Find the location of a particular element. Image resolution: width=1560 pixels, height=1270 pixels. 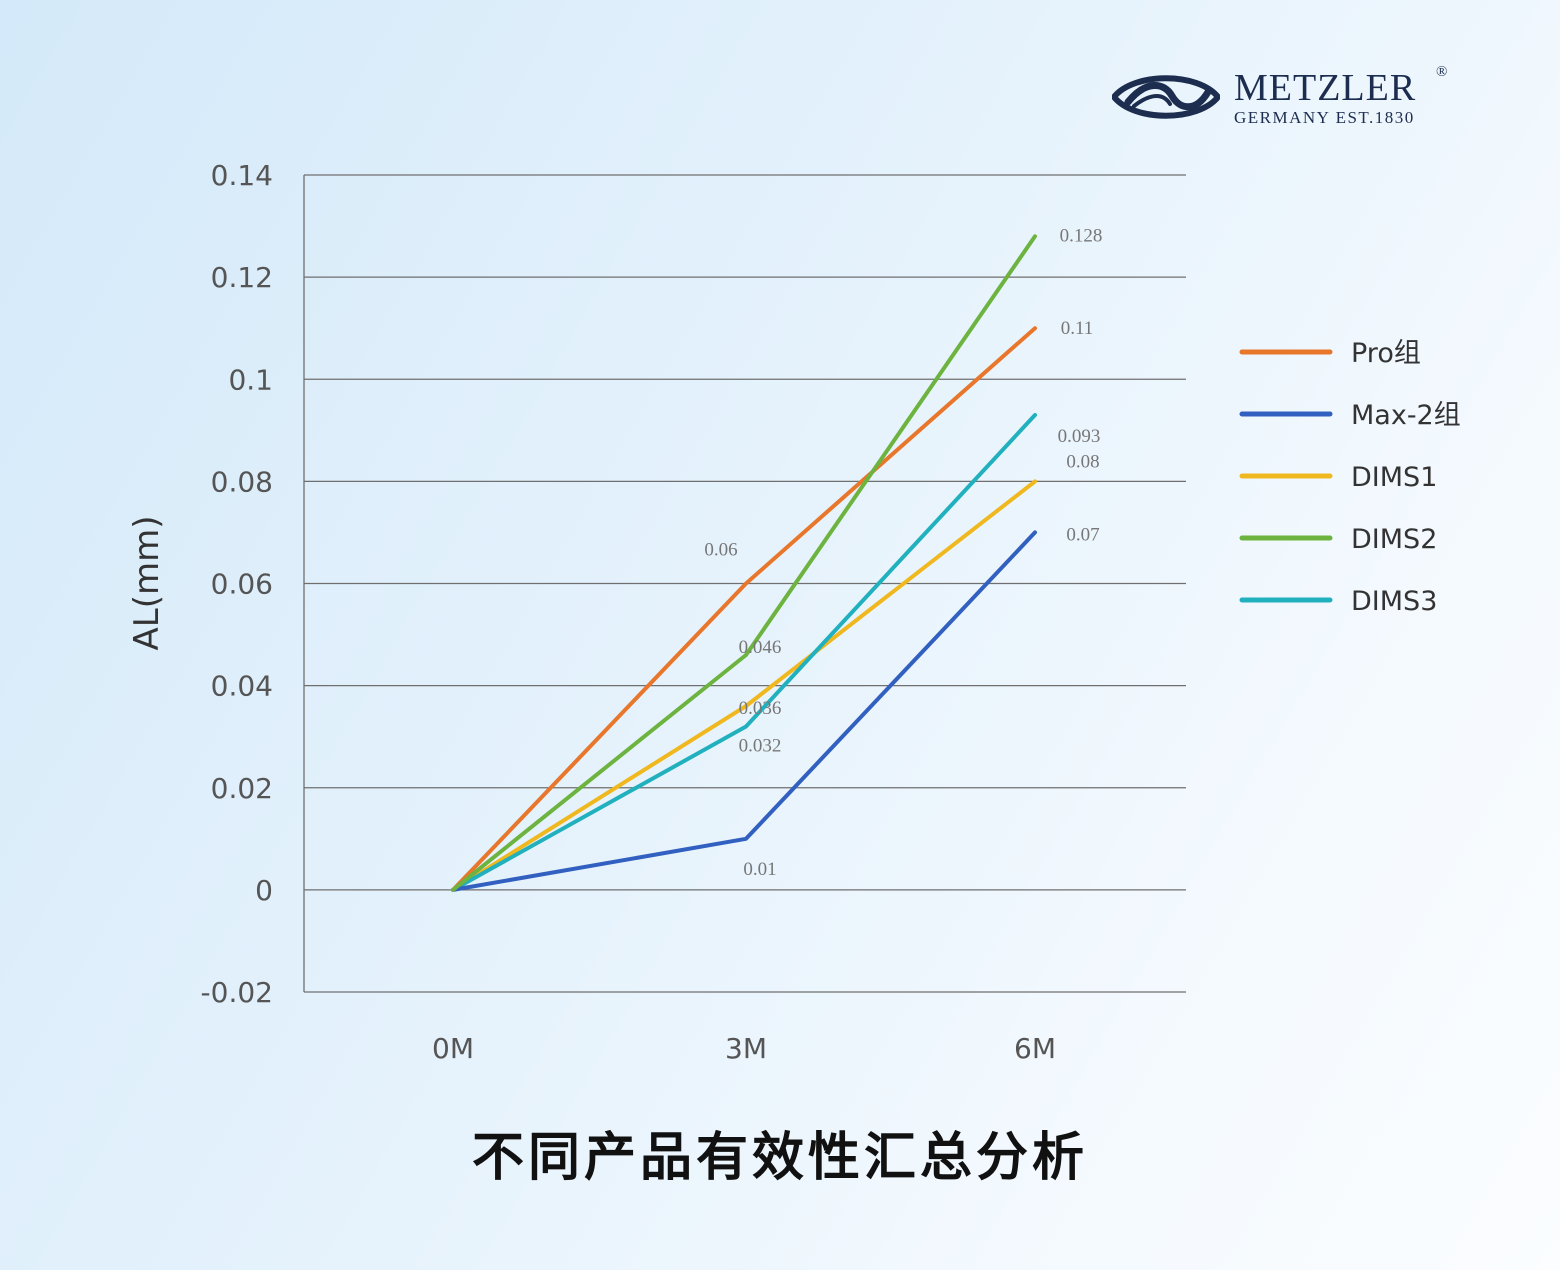

legend-label: DIMS1 is located at coordinates (1394, 477).